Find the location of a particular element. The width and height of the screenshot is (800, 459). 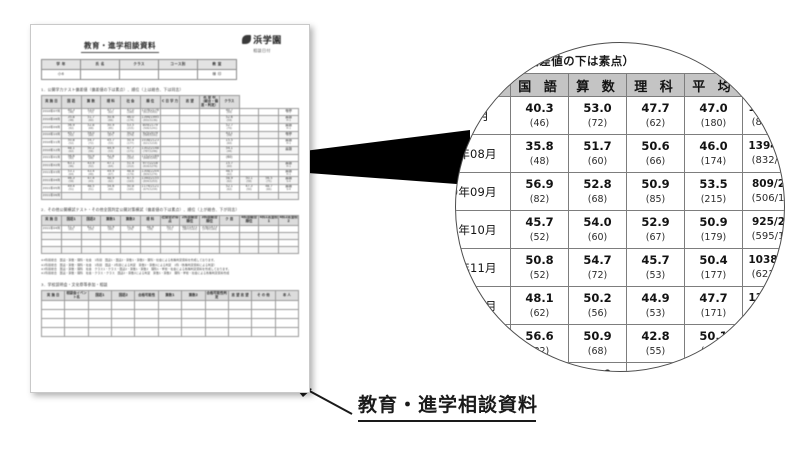

cell-raw-score: (70) is located at coordinates (229, 128).